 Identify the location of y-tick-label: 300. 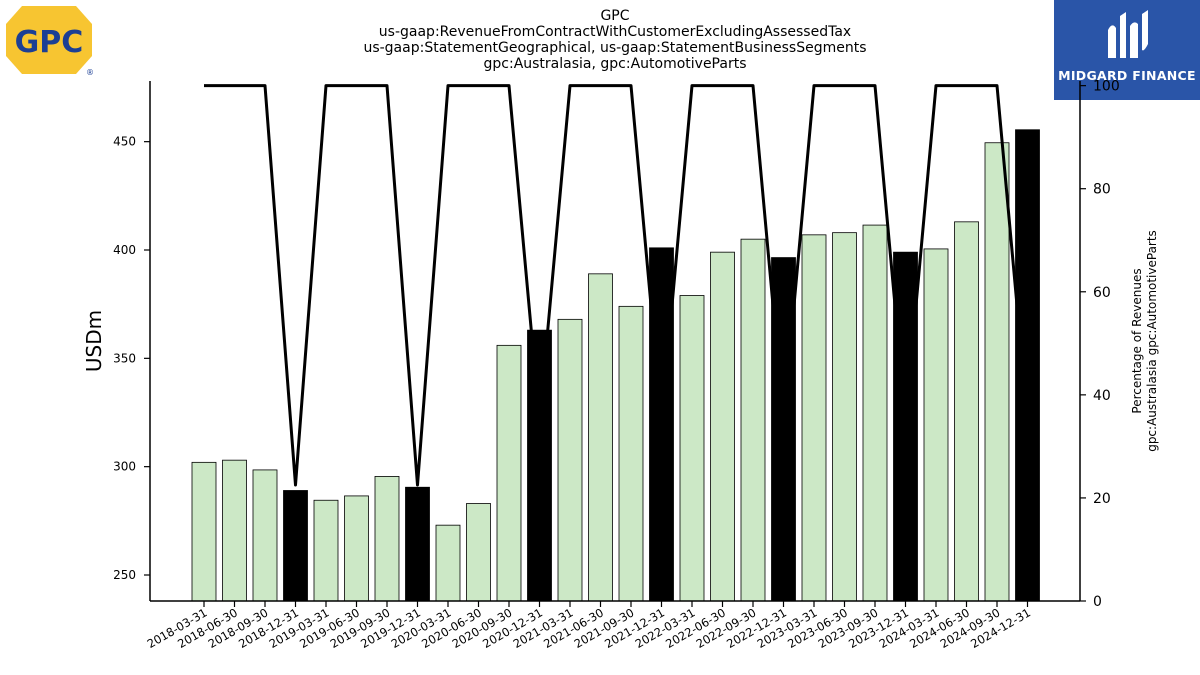
(124, 467).